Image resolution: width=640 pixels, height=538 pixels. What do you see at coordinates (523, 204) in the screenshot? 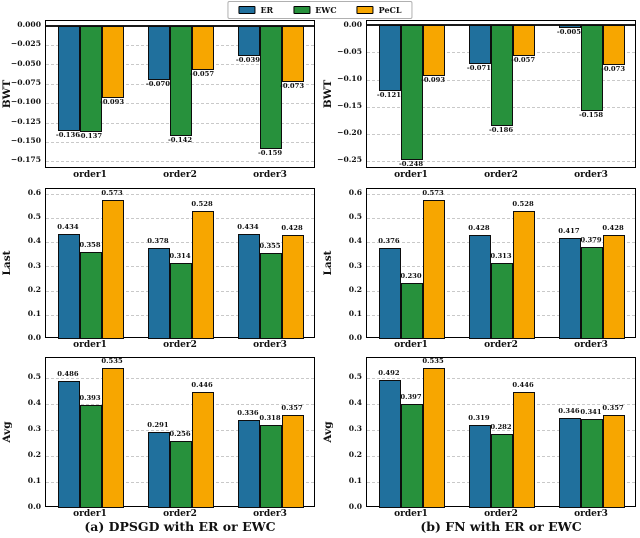
I see `bar-value-label: 0.528` at bounding box center [523, 204].